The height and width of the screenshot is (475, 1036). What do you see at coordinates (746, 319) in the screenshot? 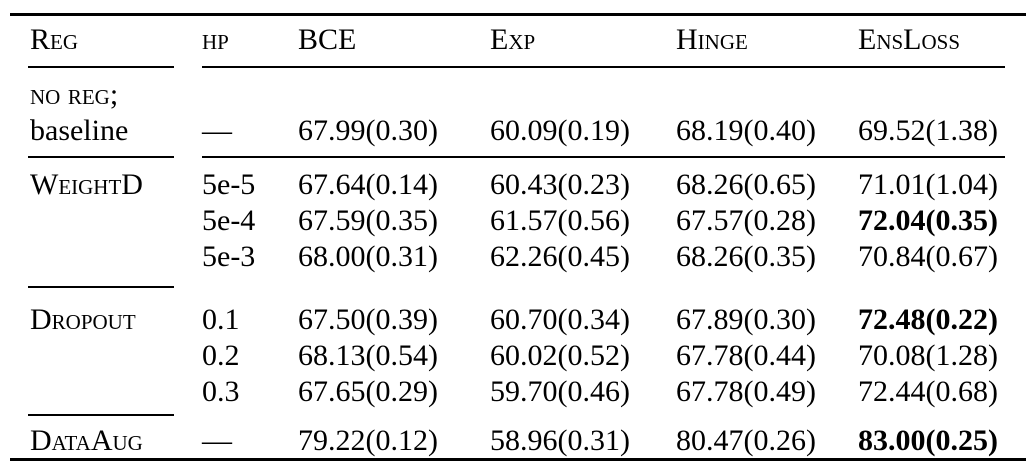
I see `dropout-row1-hinge: 67.89(0.30)` at bounding box center [746, 319].